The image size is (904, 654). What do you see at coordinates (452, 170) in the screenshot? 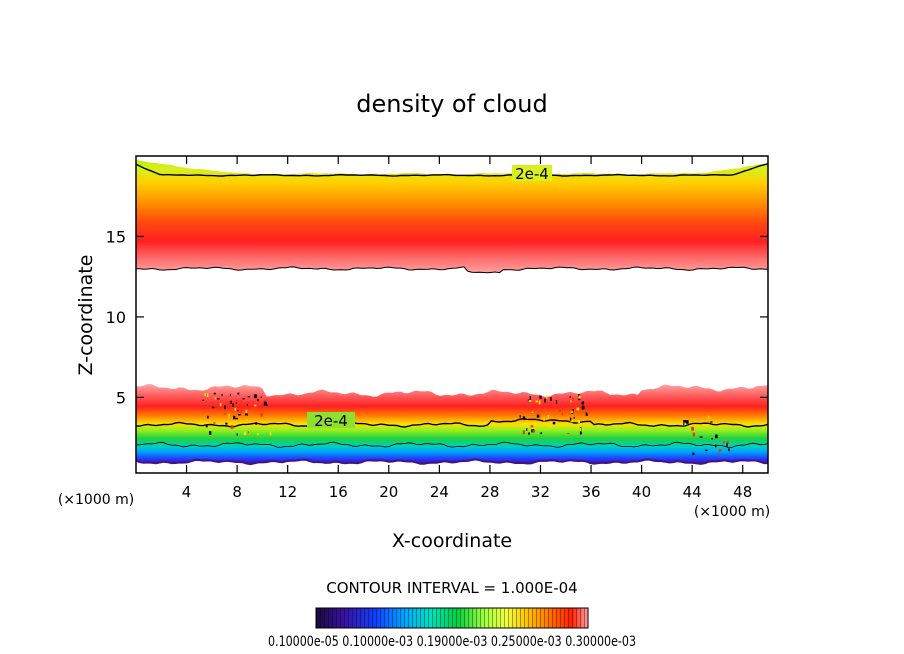
I see `contour-line-upper` at bounding box center [452, 170].